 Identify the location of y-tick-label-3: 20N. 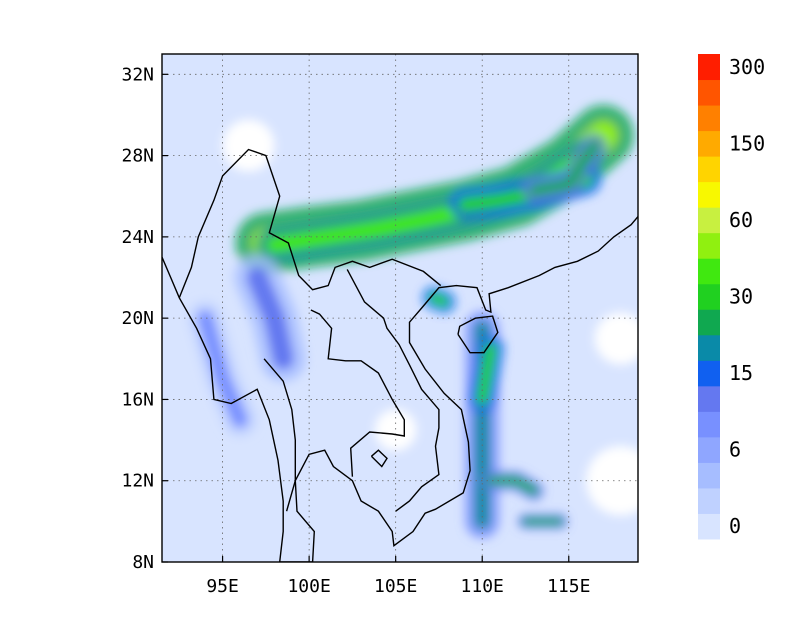
(137, 318).